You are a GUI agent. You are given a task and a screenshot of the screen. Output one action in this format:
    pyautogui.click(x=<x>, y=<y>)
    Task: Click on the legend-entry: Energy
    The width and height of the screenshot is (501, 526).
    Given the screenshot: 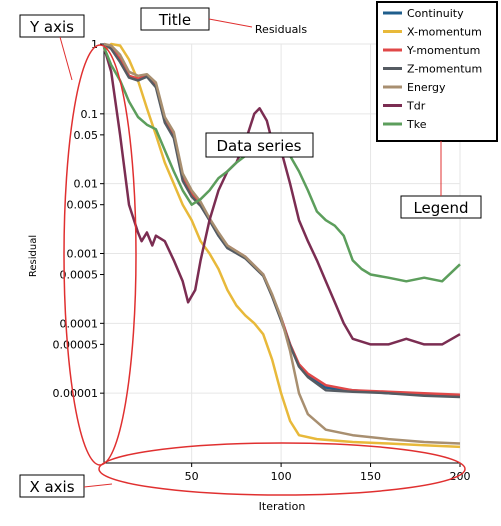 What is the action you would take?
    pyautogui.click(x=426, y=87)
    